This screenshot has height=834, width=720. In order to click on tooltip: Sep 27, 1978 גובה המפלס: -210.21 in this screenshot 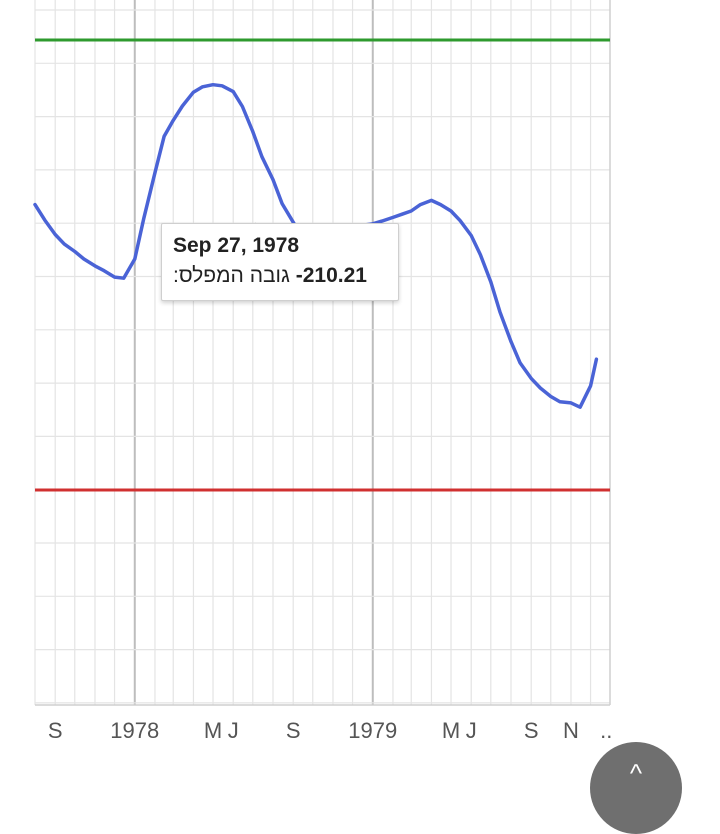, I will do `click(280, 262)`.